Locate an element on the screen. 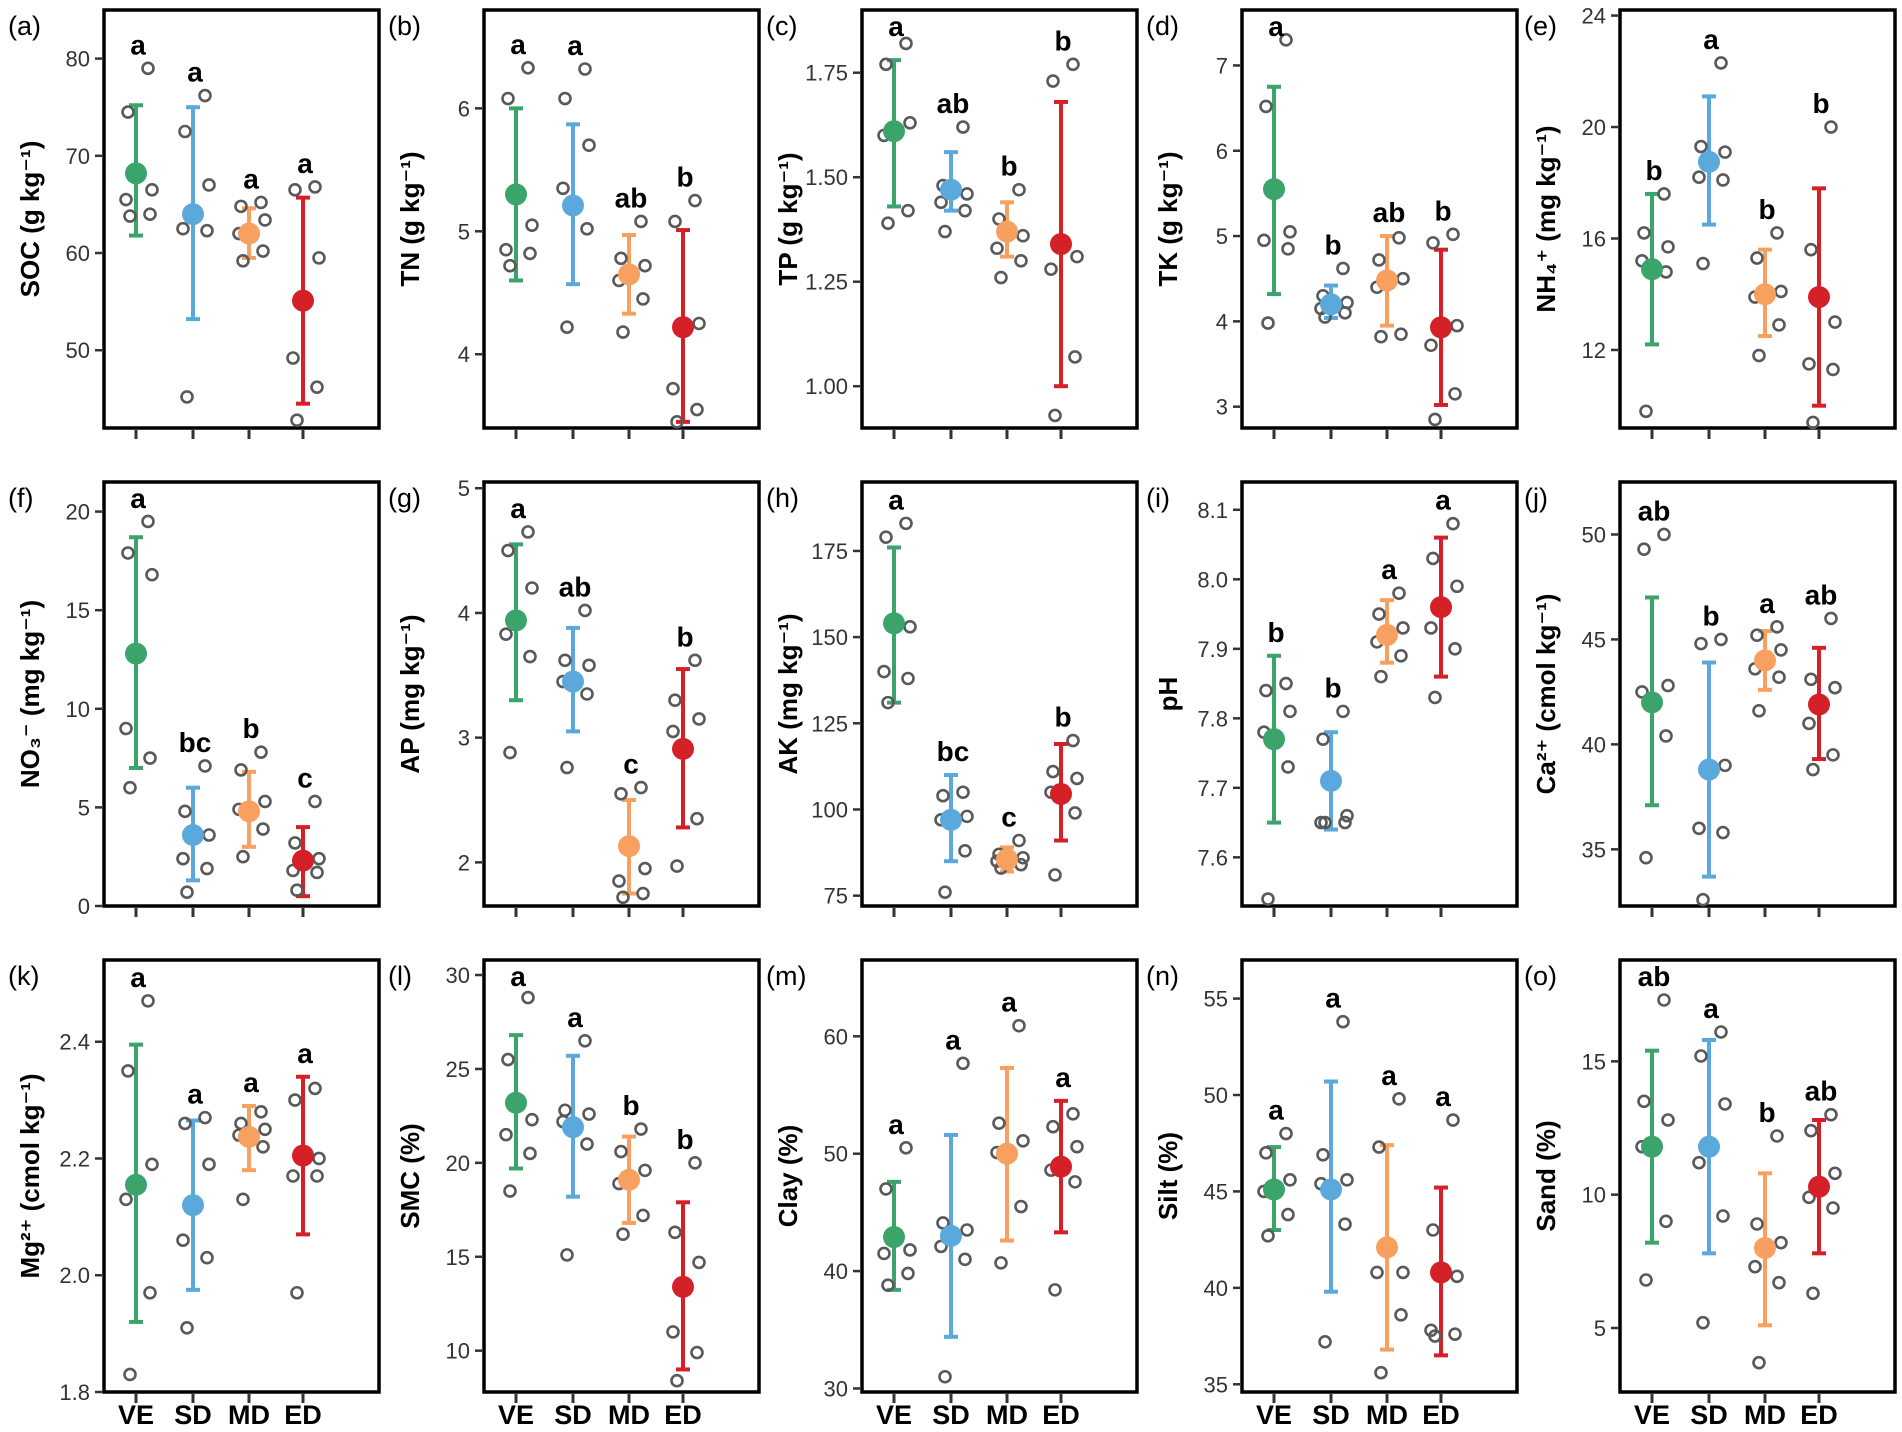 The width and height of the screenshot is (1902, 1432). panel-h-group-md: c is located at coordinates (1010, 838).